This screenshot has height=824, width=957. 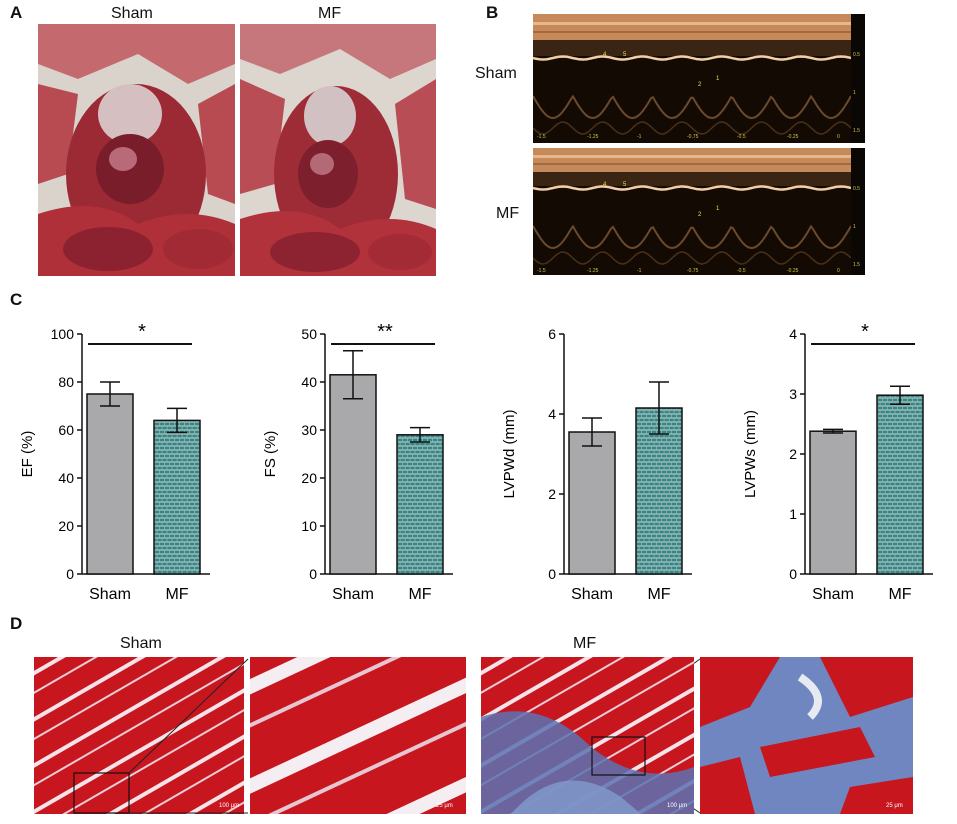 I want to click on sham-heart-photo, so click(x=136, y=150).